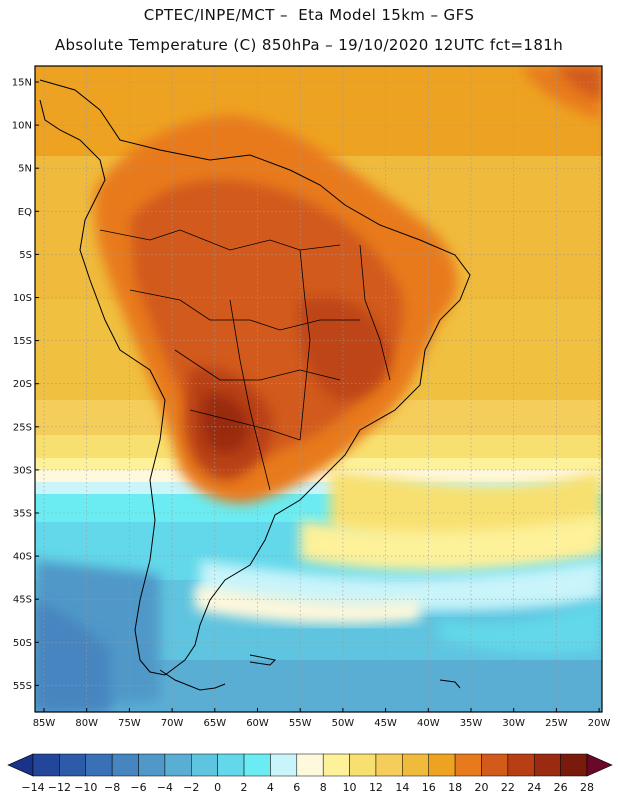  I want to click on lon-tick-label: 45W, so click(385, 723).